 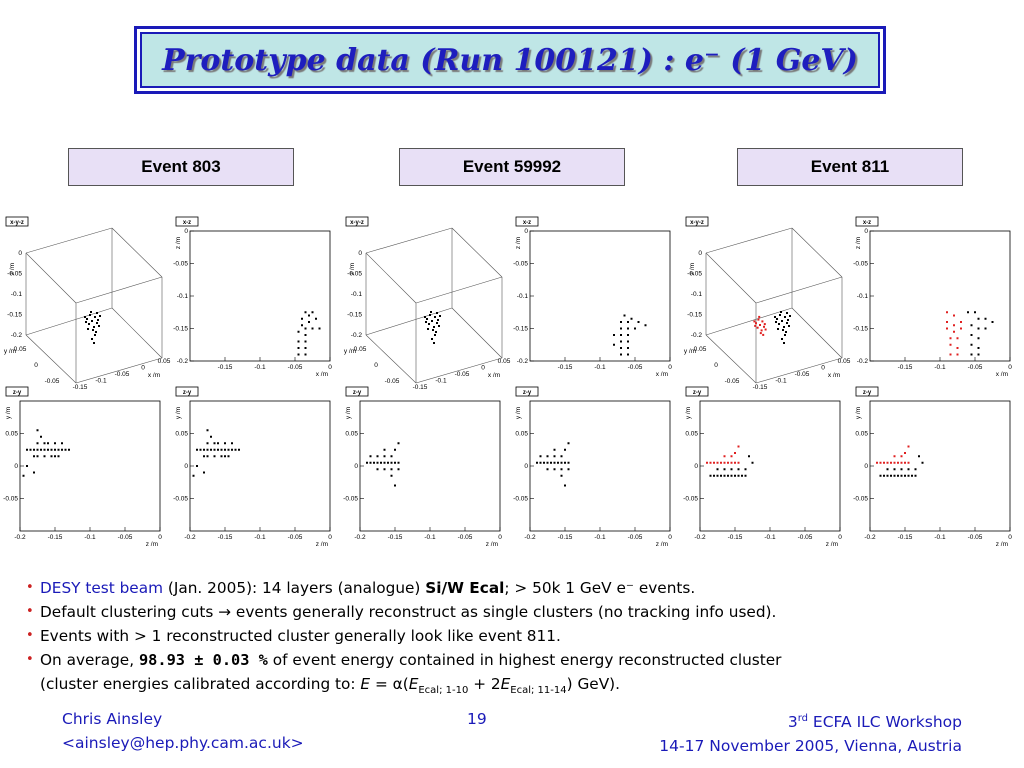 I want to click on conf-sup: rd, so click(x=802, y=718).